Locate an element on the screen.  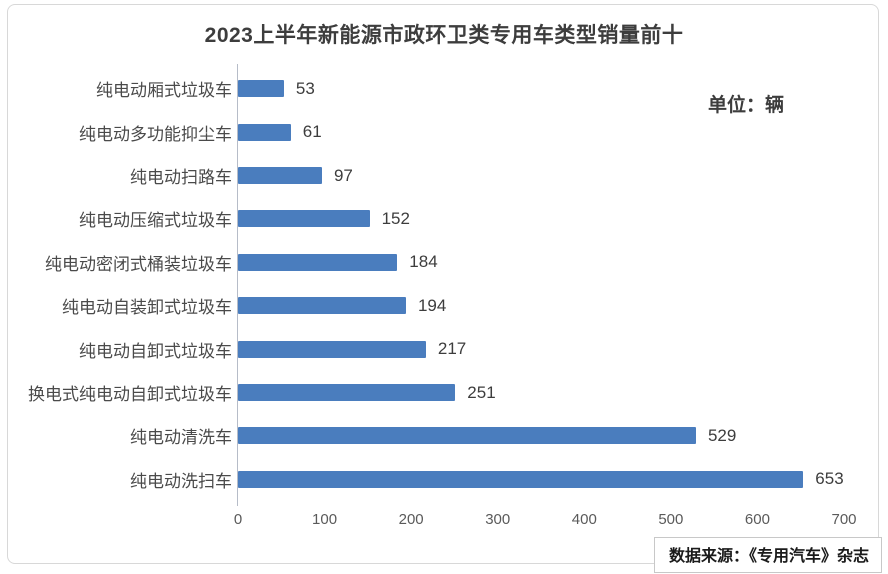
bar-track: 152 is located at coordinates (541, 218).